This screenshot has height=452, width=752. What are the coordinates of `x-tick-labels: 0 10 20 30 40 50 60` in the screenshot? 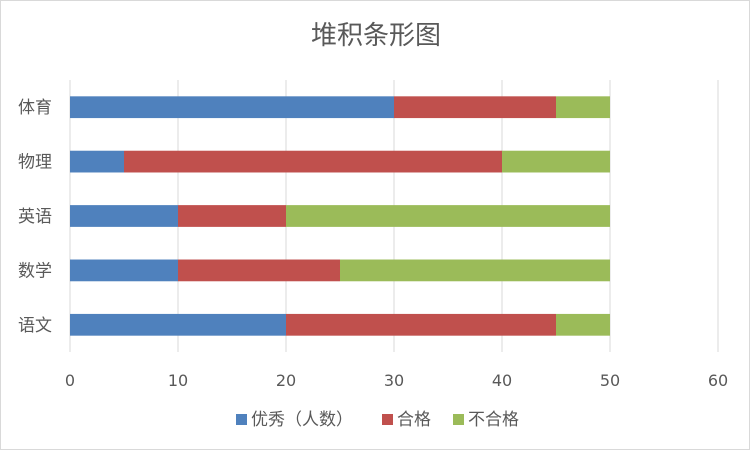 It's located at (396, 380).